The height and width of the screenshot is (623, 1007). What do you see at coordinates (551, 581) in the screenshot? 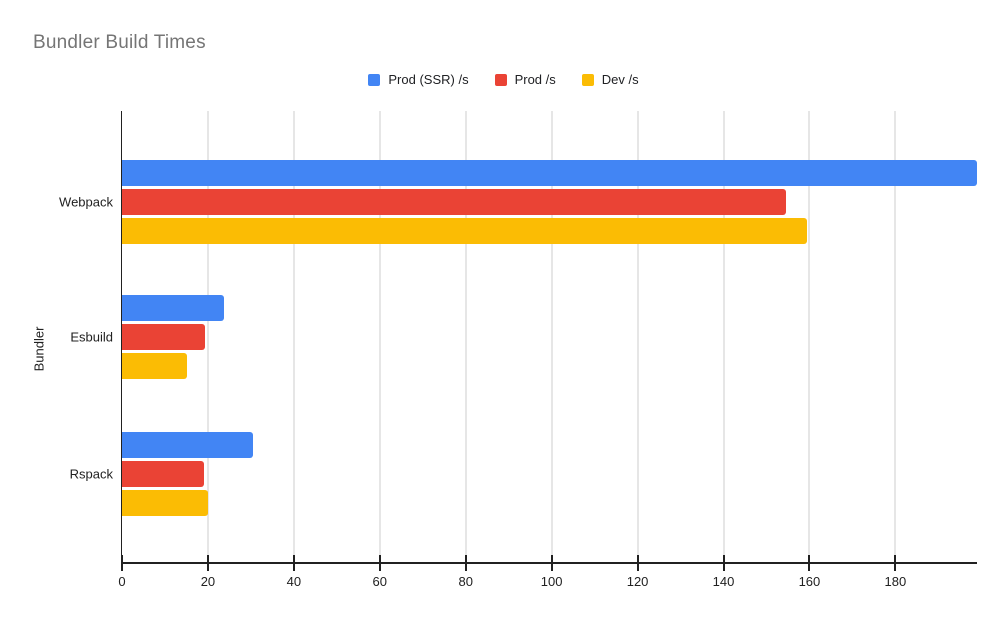
I see `x-axis-tick-label: 100` at bounding box center [551, 581].